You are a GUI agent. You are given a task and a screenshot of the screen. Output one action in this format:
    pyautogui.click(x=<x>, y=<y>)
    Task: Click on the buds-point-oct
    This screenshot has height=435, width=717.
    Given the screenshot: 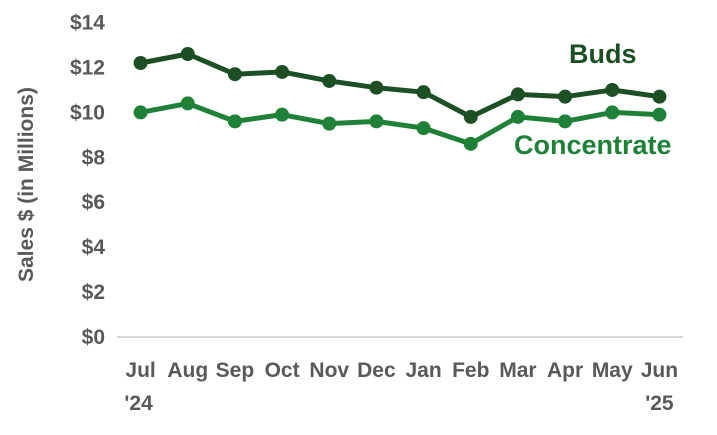 What is the action you would take?
    pyautogui.click(x=282, y=71)
    